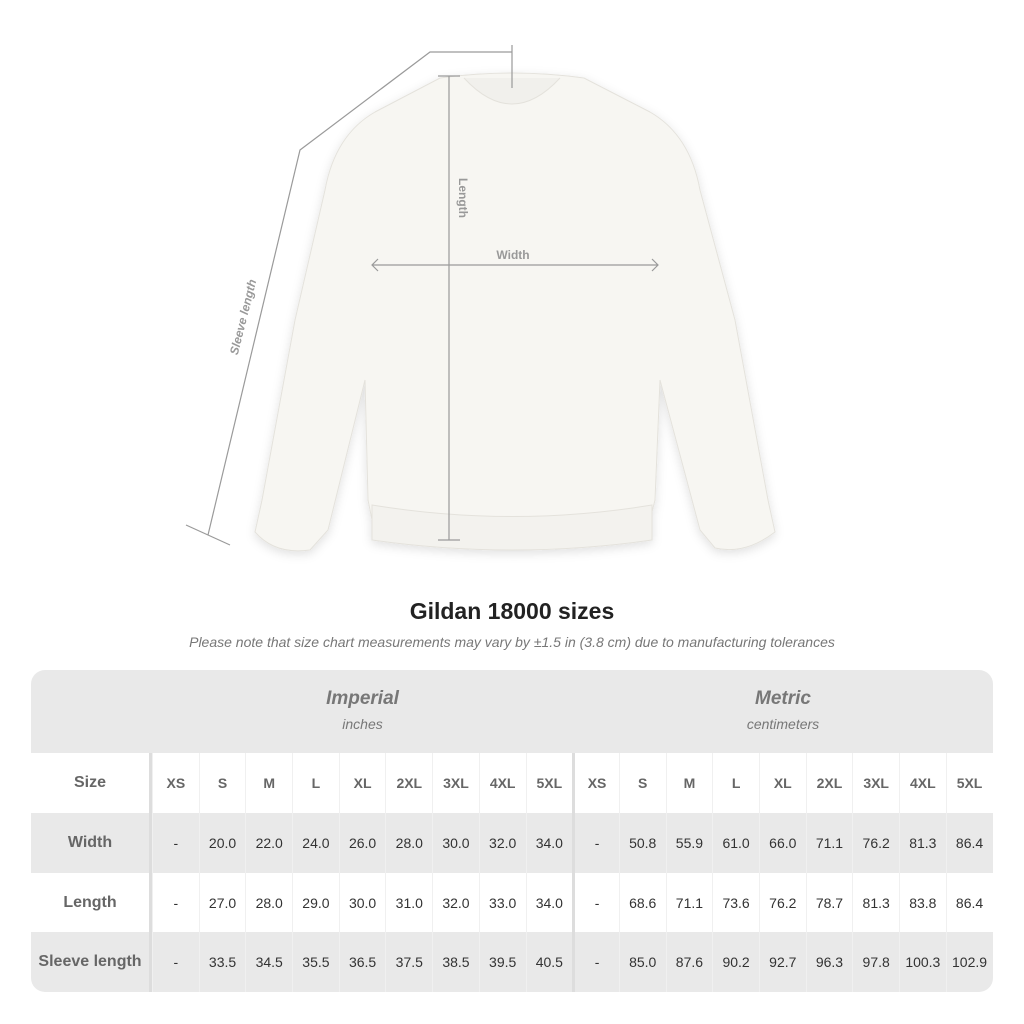 The width and height of the screenshot is (1024, 1024). What do you see at coordinates (315, 902) in the screenshot?
I see `value-cell: 29.0` at bounding box center [315, 902].